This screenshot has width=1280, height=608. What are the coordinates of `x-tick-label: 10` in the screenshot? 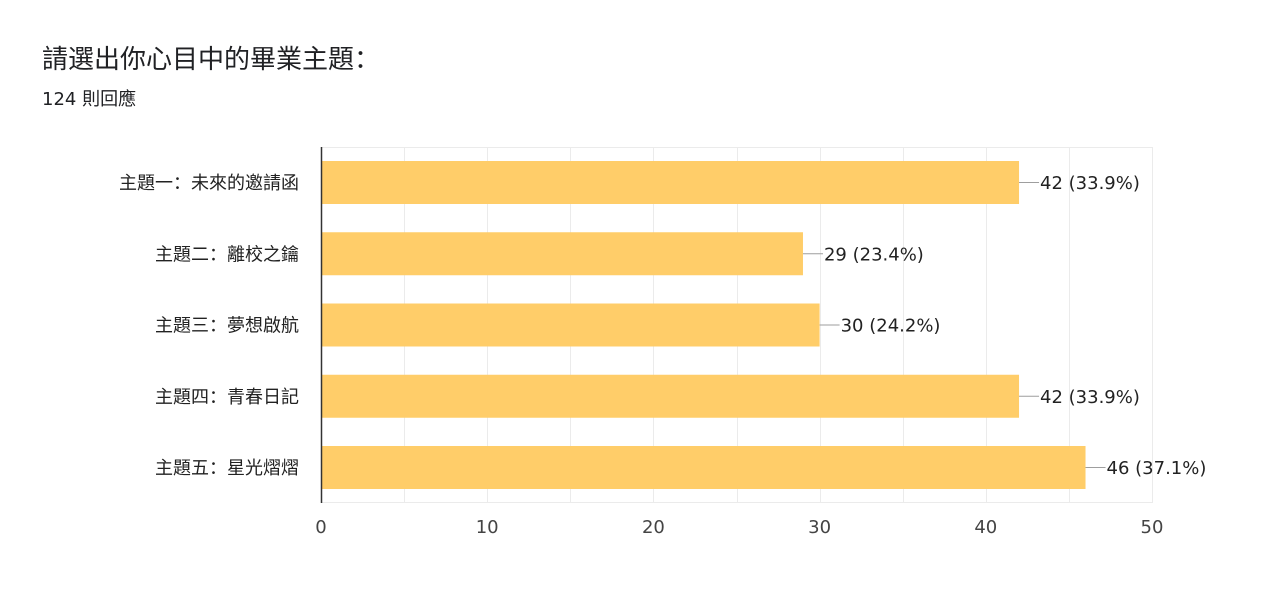 It's located at (487, 527).